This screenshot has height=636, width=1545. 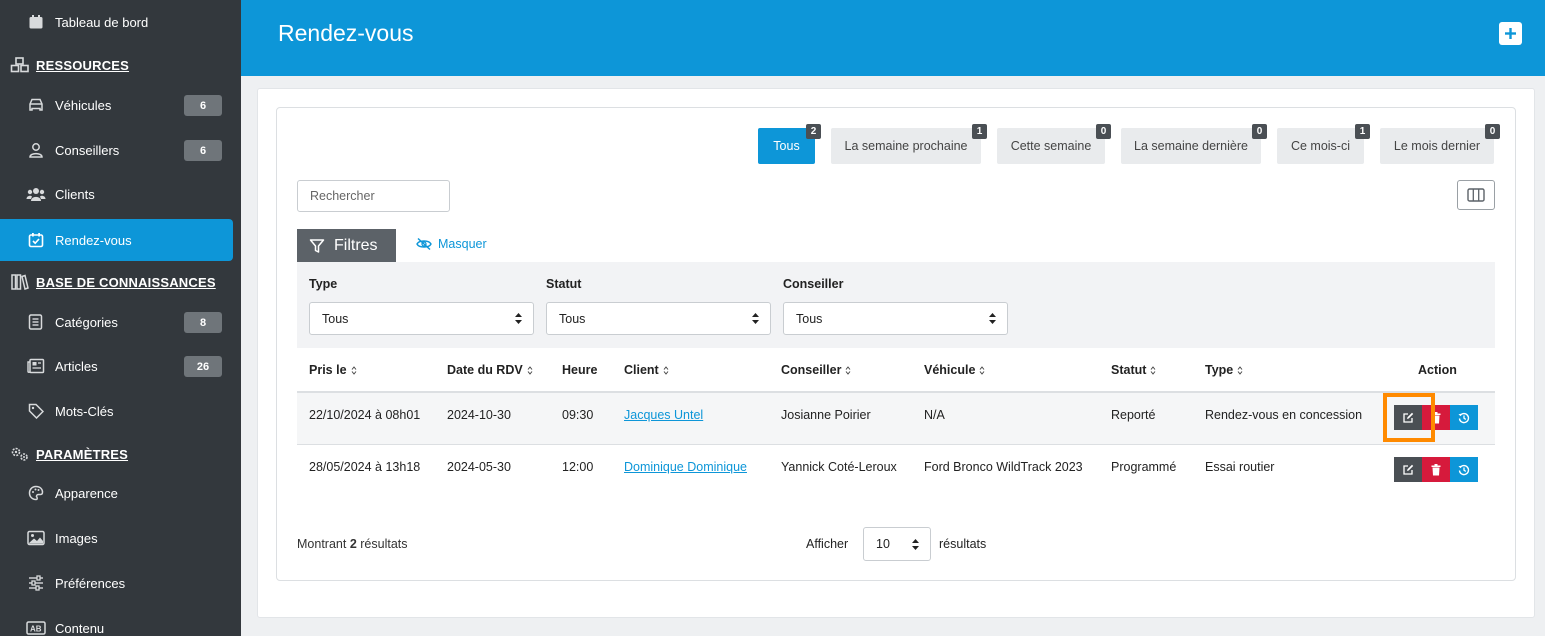 I want to click on sidebar-item-advisors: Conseillers 6, so click(x=116, y=150).